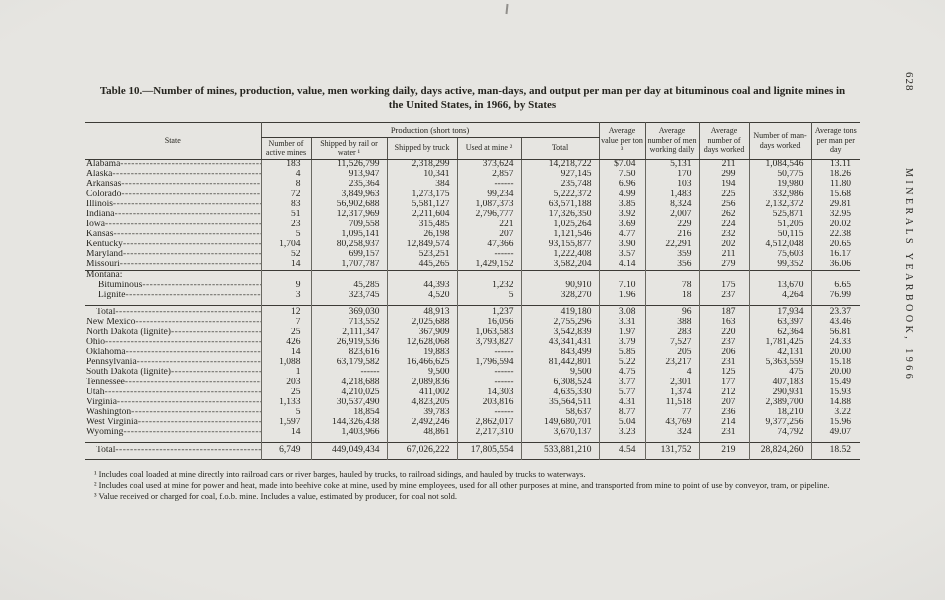 The width and height of the screenshot is (945, 600). Describe the element at coordinates (173, 195) in the screenshot. I see `state-cell: Colorado` at that location.